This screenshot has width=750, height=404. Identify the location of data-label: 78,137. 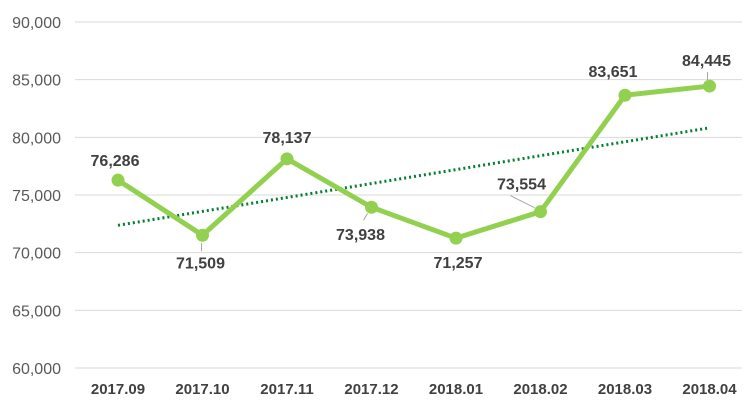
(287, 138).